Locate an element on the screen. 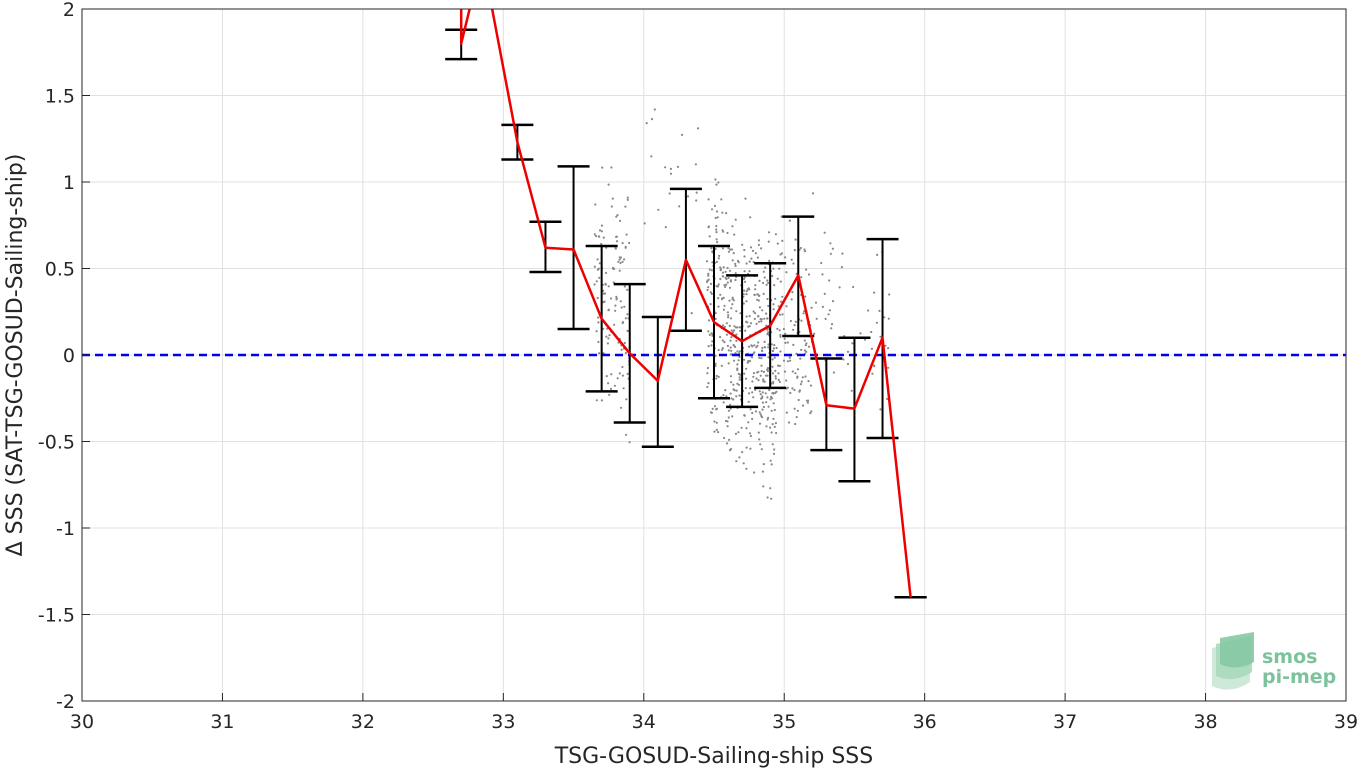 This screenshot has height=770, width=1360. logo-text-pi-mep: pi-mep is located at coordinates (1299, 677).